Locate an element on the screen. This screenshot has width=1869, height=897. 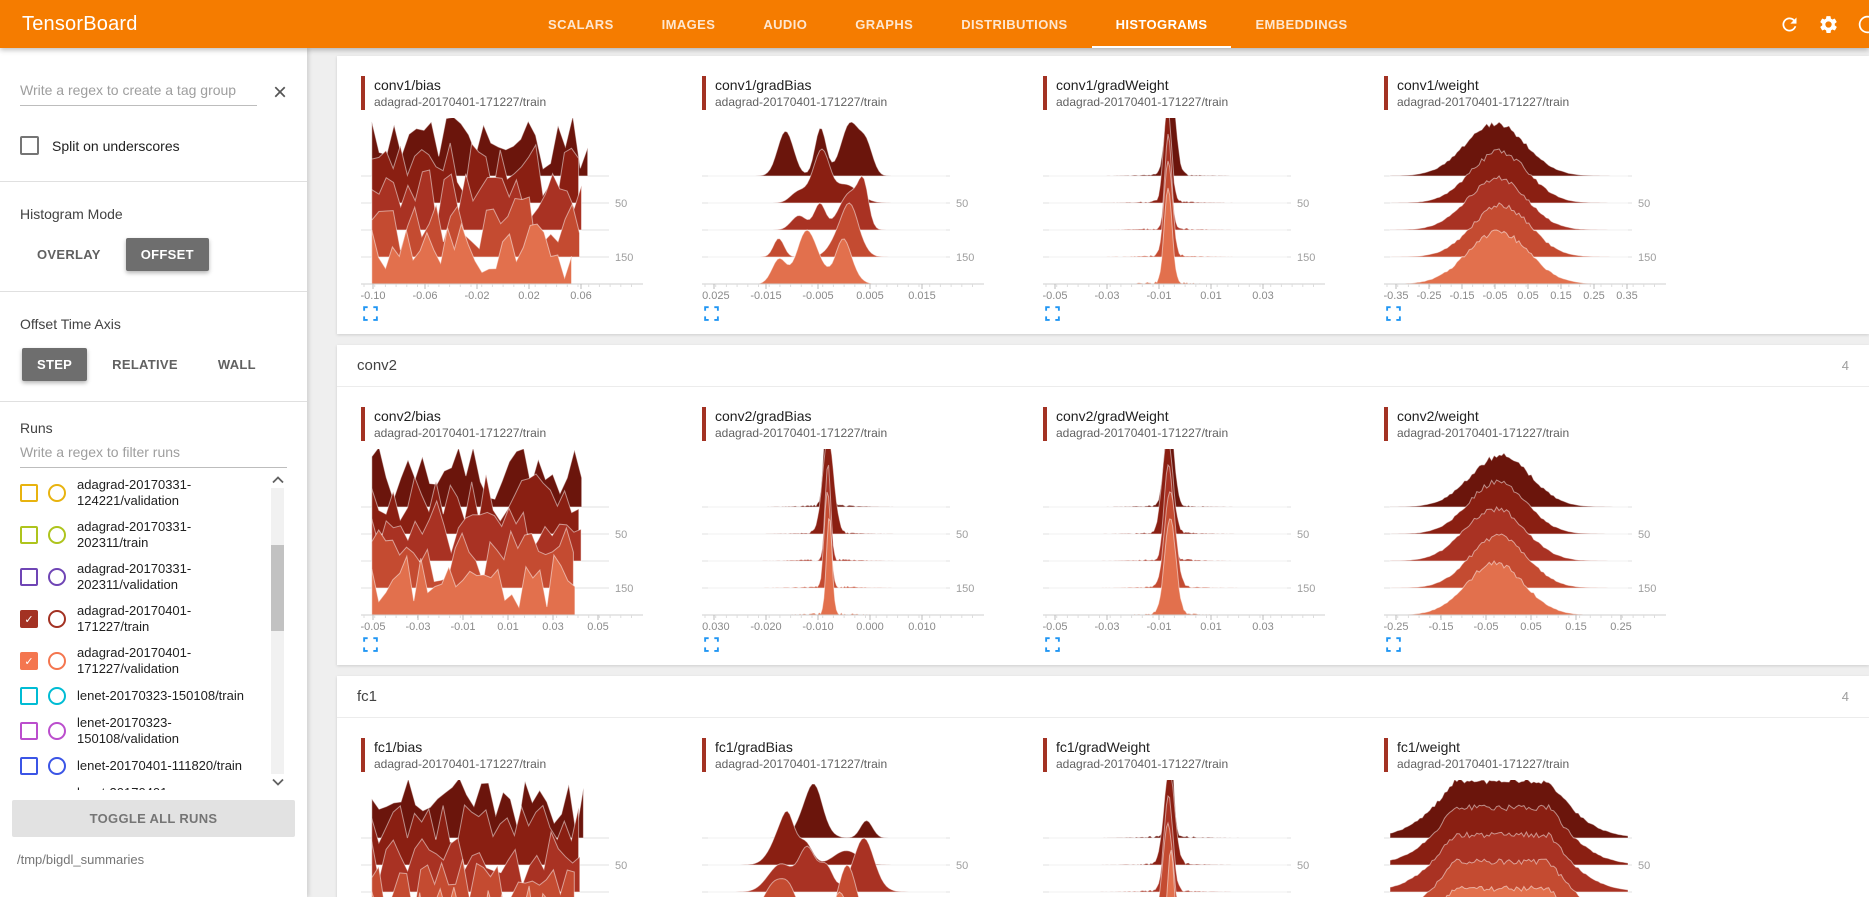
time-axis-relative-button: RELATIVE is located at coordinates (145, 364).